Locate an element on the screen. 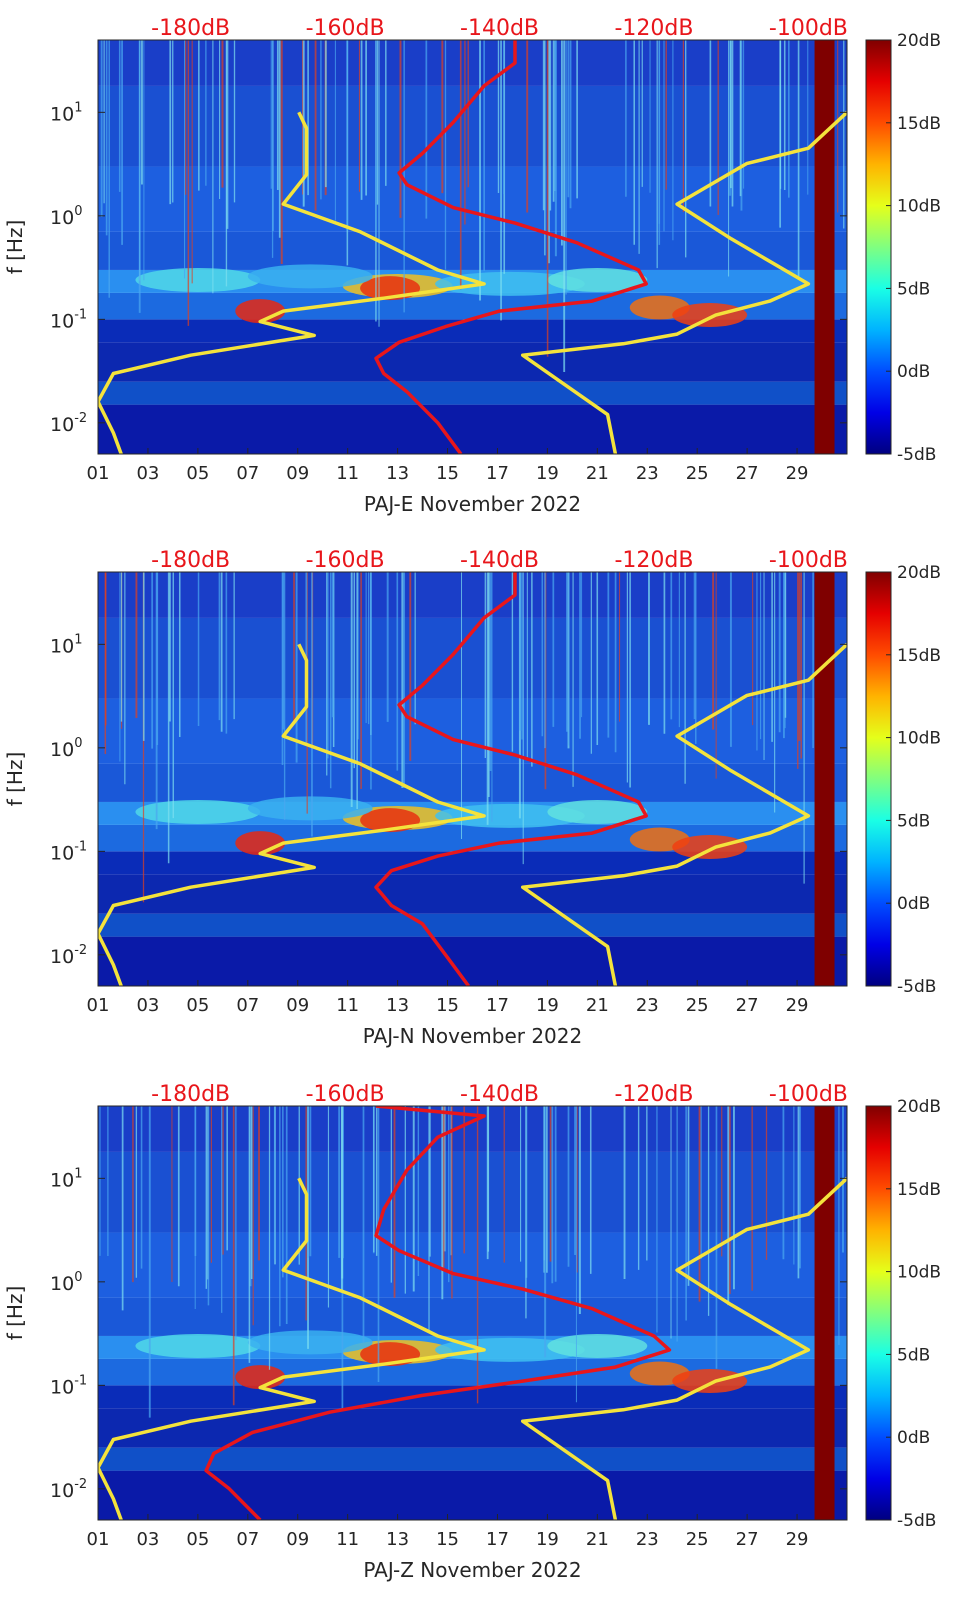  colorbar-tick-label: 10dB is located at coordinates (919, 739).